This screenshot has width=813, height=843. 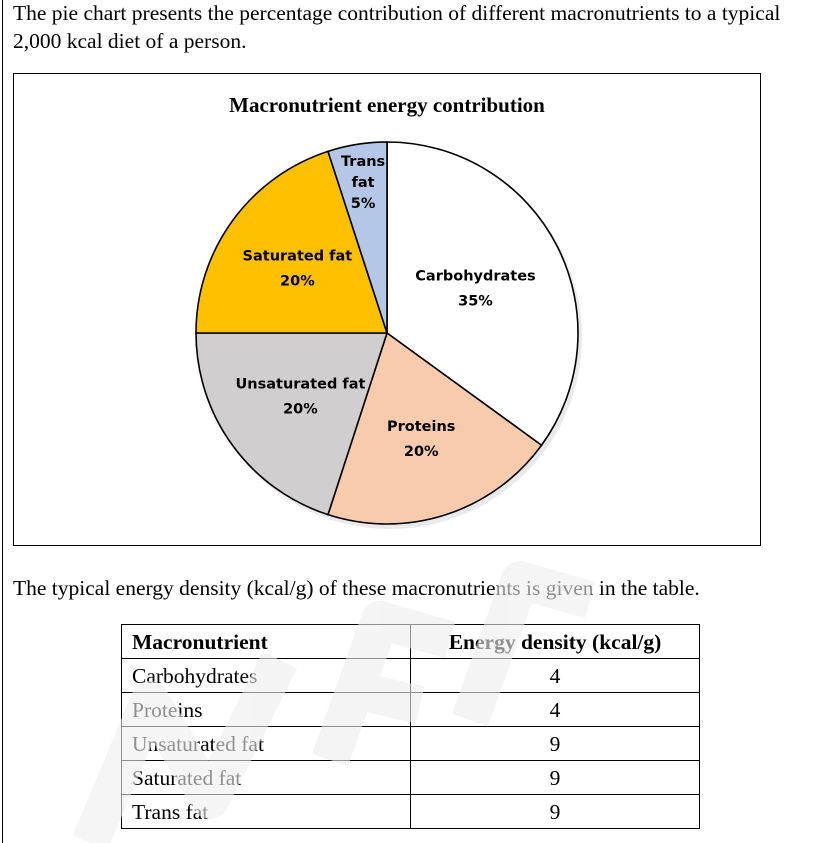 I want to click on pie-slice-label: Saturated fat 20%, so click(x=298, y=268).